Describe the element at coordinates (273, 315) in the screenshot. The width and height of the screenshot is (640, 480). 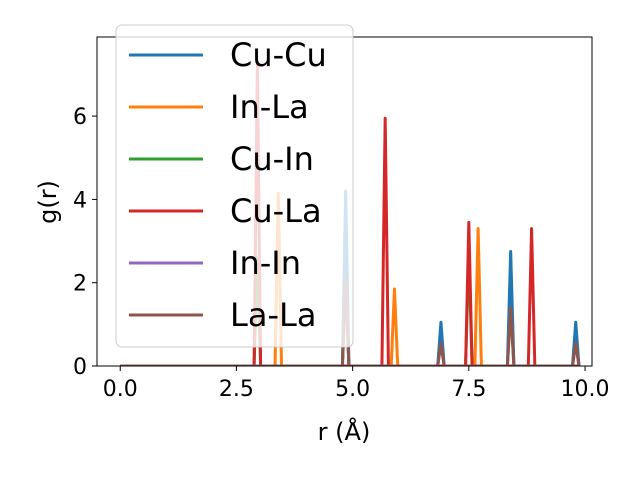
I see `legend-label-la-la: La-La` at that location.